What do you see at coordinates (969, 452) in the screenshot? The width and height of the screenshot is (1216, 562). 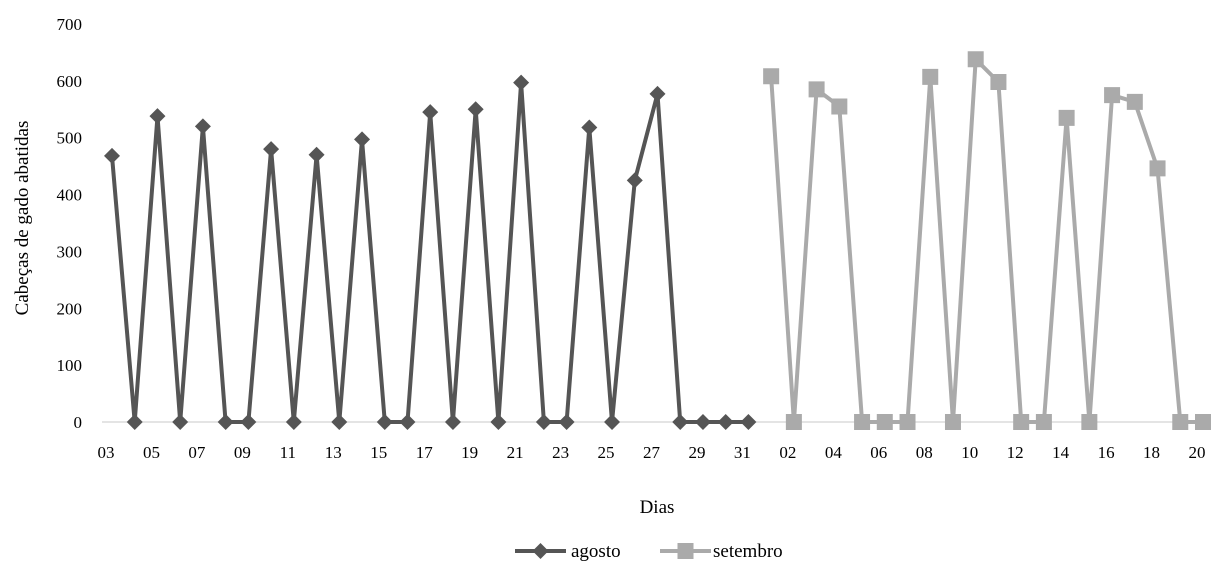 I see `x-tick-label: 10` at bounding box center [969, 452].